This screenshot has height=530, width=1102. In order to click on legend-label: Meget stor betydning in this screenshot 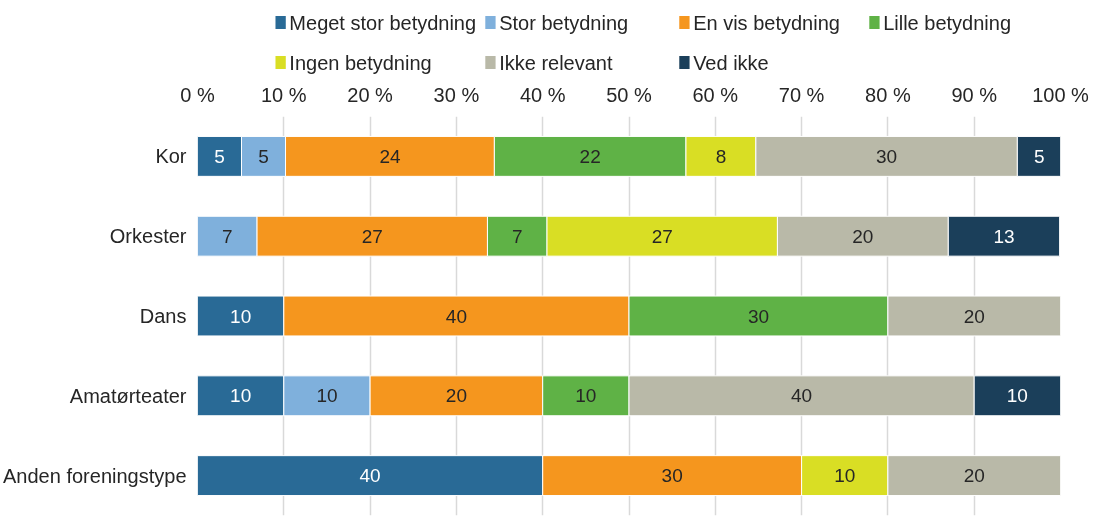, I will do `click(383, 22)`.